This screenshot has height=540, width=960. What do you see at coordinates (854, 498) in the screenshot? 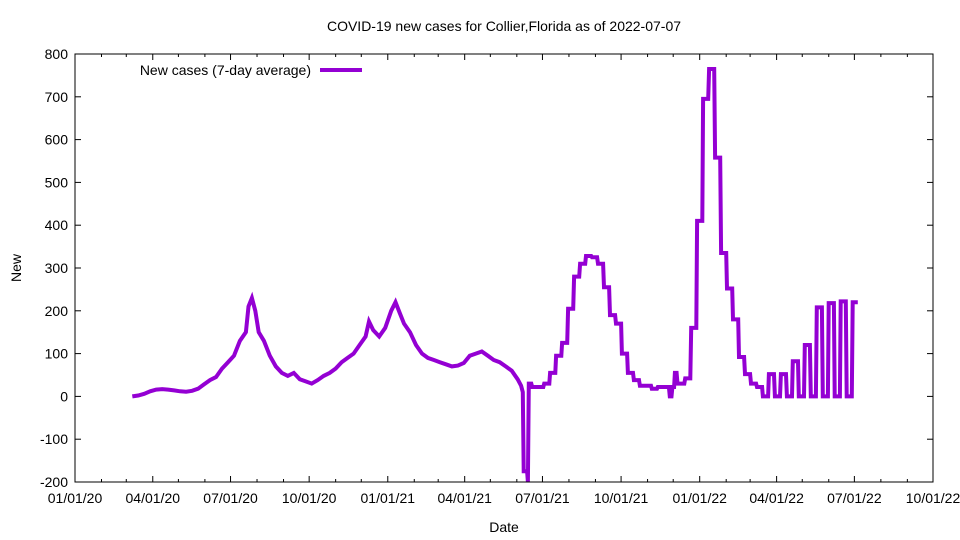
I see `x-tick-label: 07/01/22` at bounding box center [854, 498].